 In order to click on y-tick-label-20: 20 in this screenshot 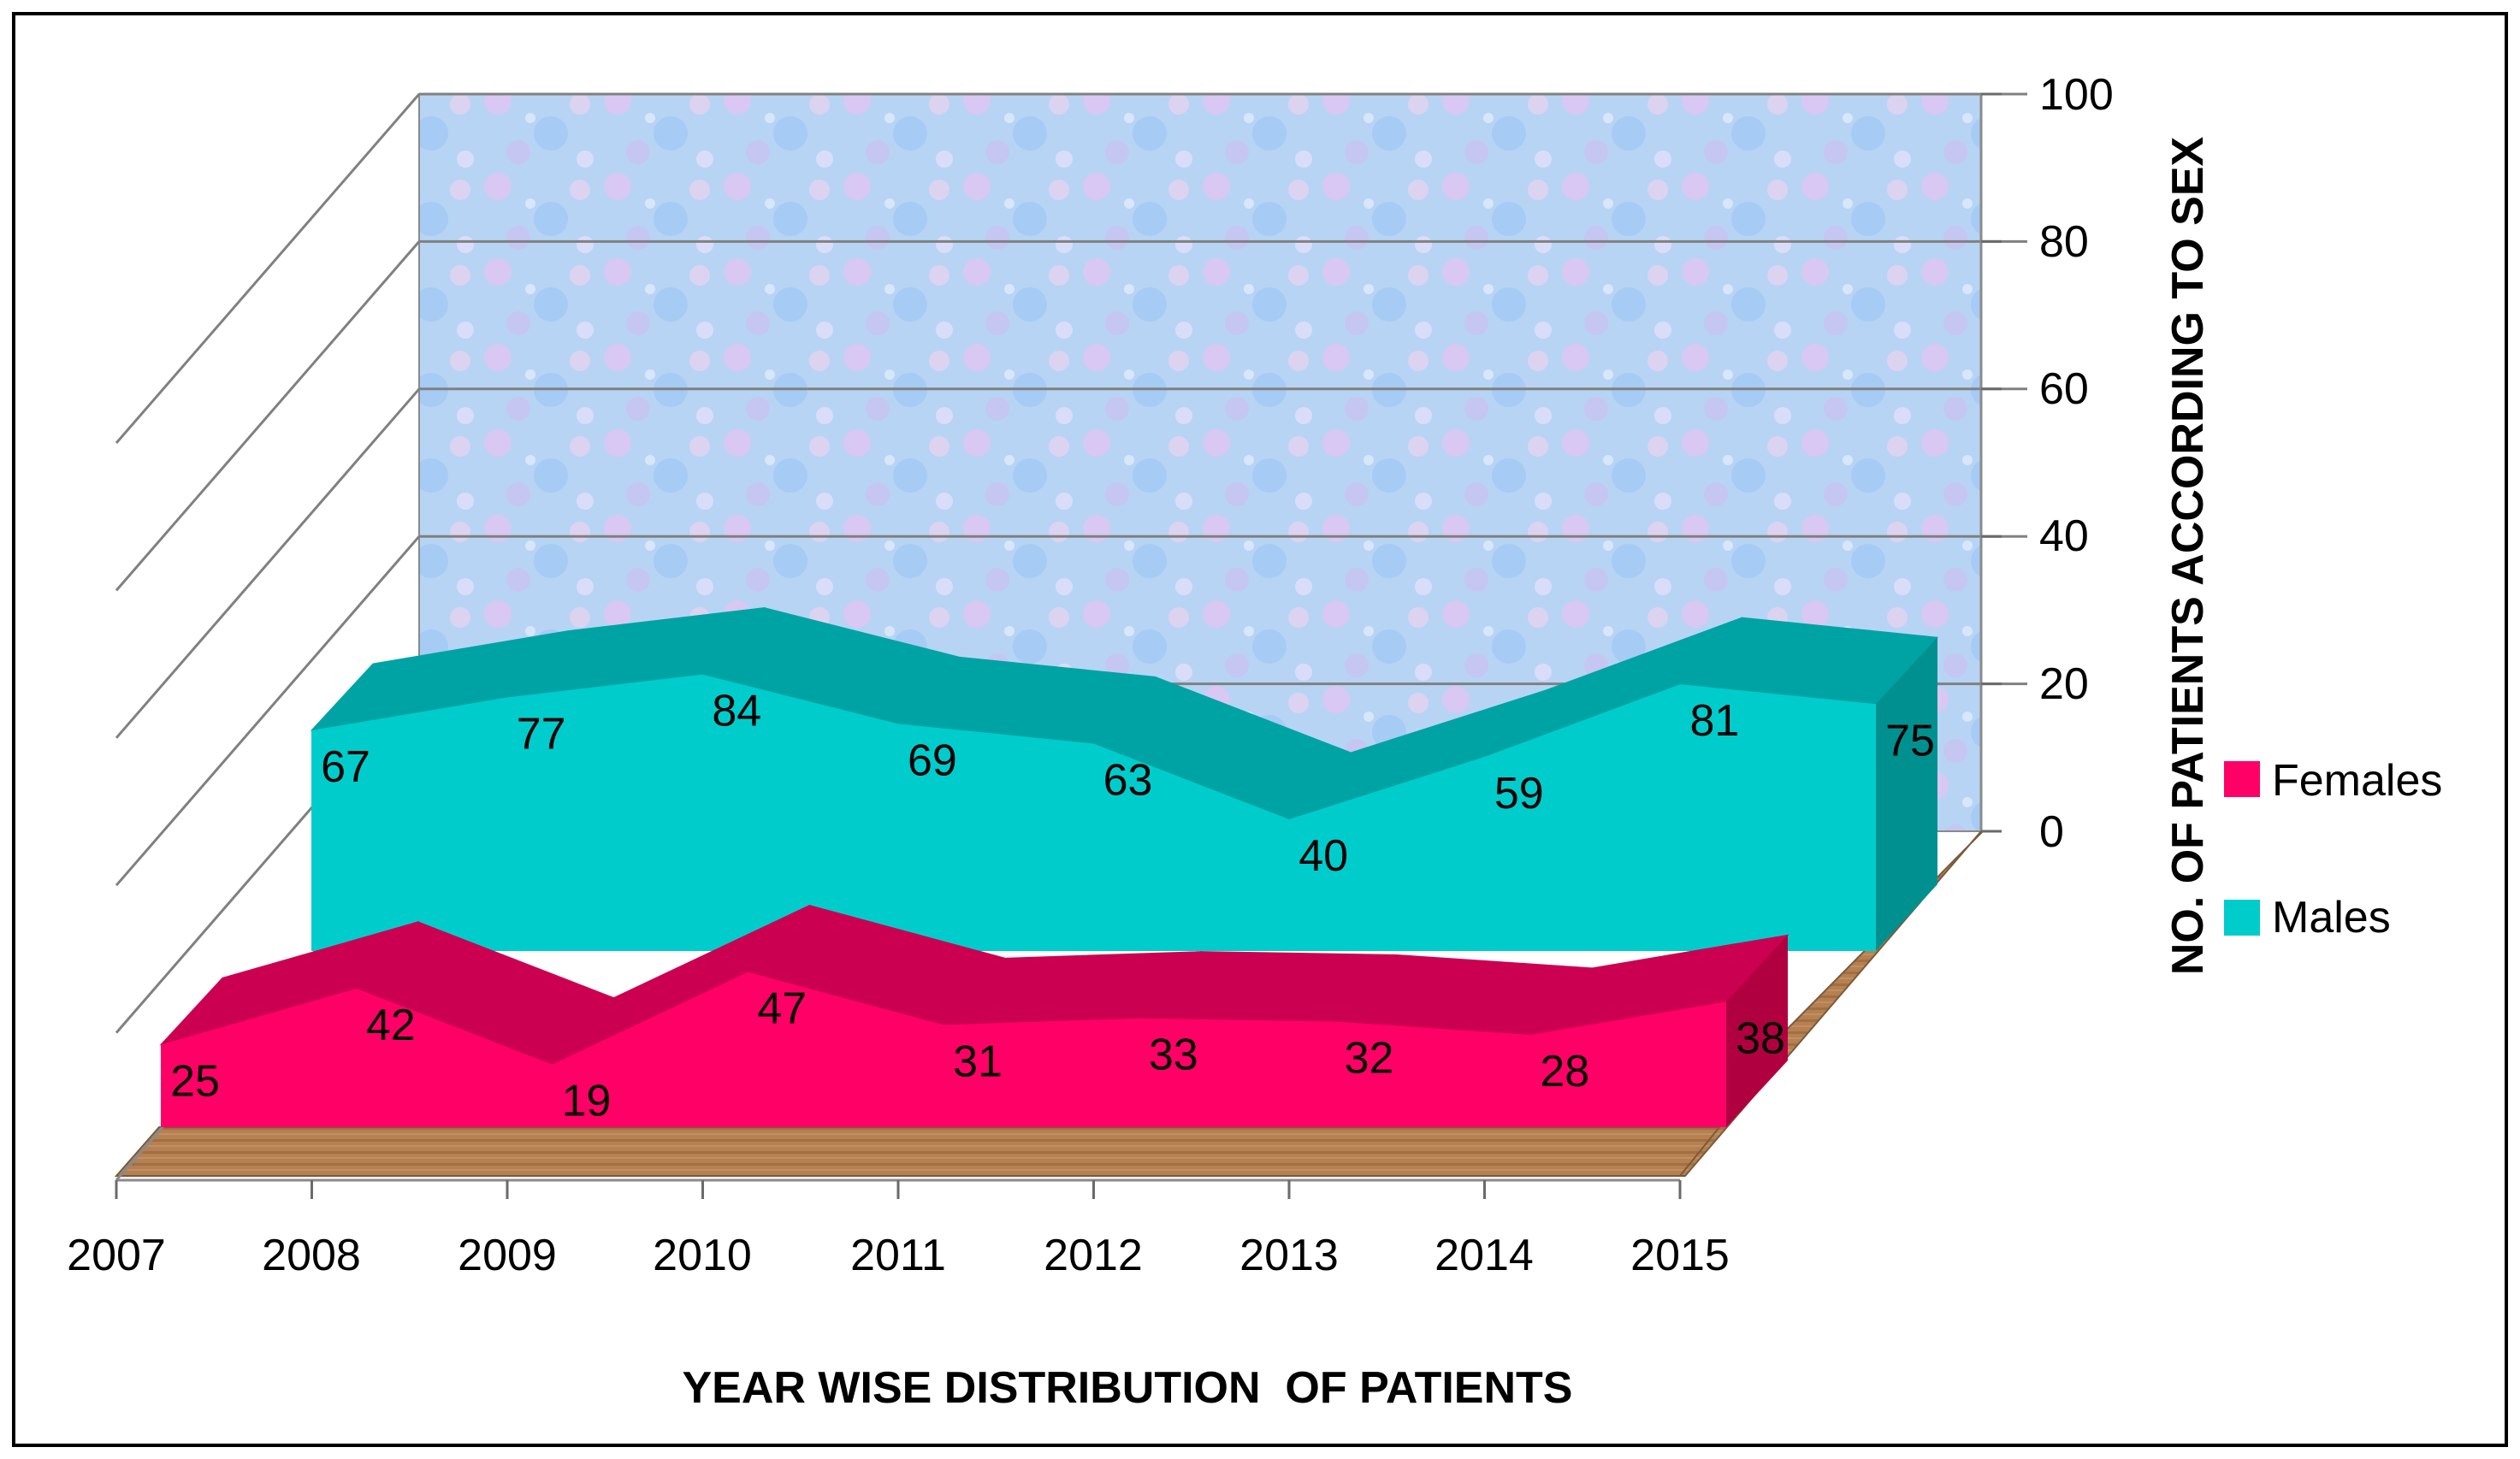, I will do `click(2064, 684)`.